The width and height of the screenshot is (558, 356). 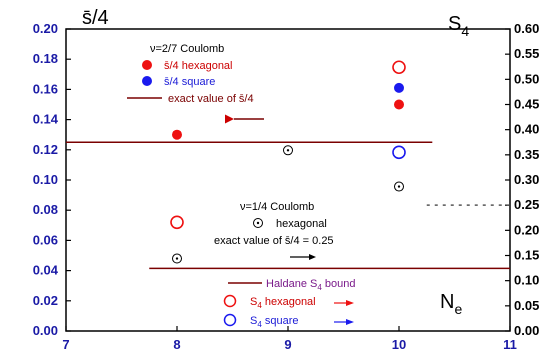 What do you see at coordinates (187, 49) in the screenshot?
I see `legend-nu27-title: ν=2/7 Coulomb` at bounding box center [187, 49].